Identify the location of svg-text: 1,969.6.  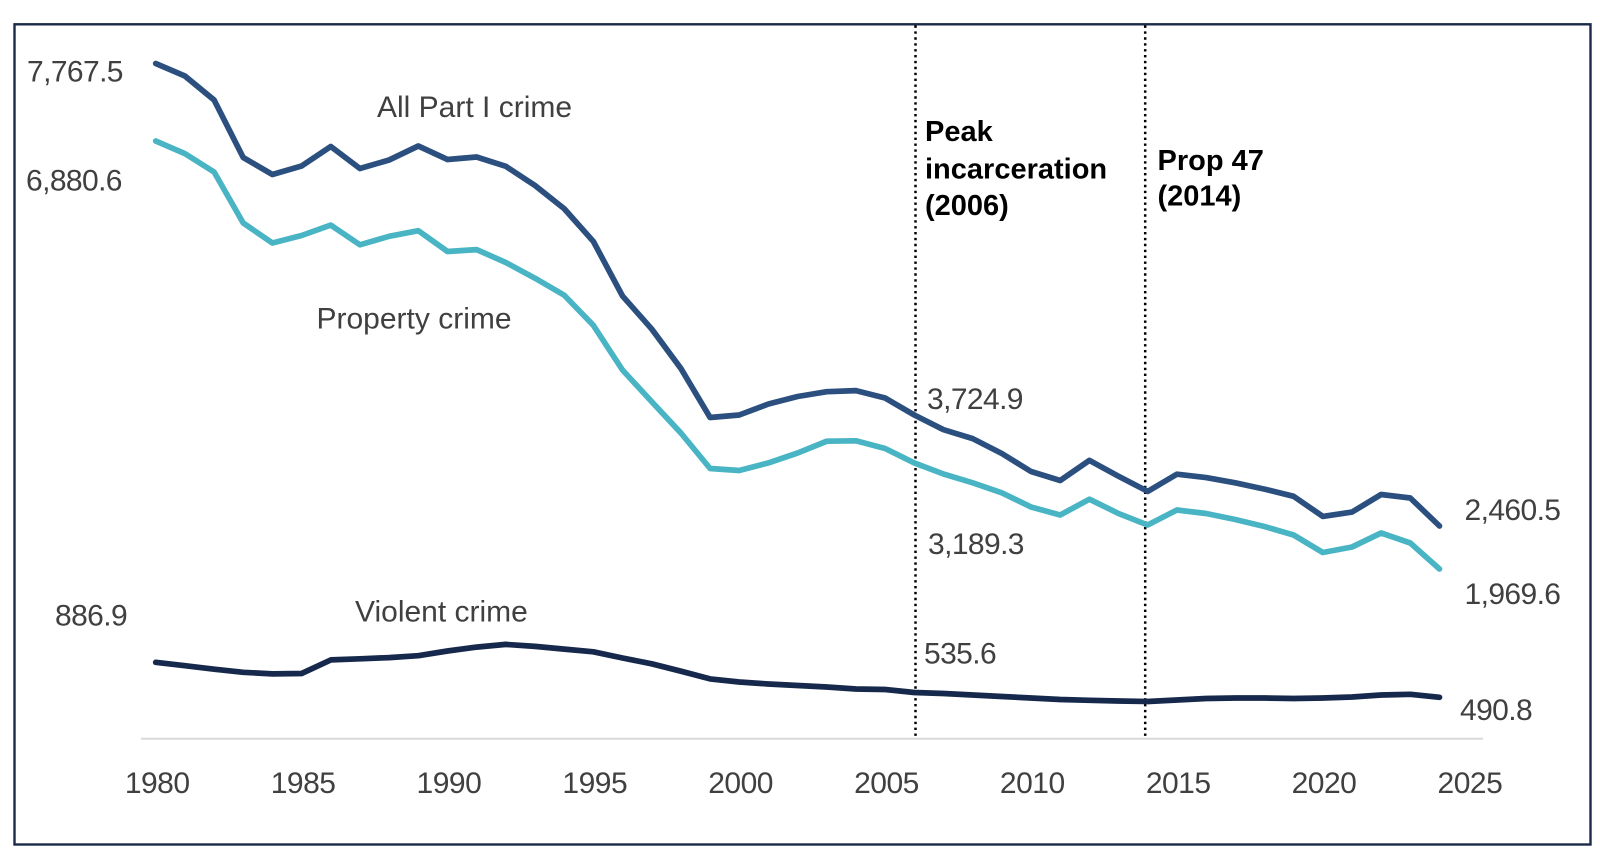
(1513, 594).